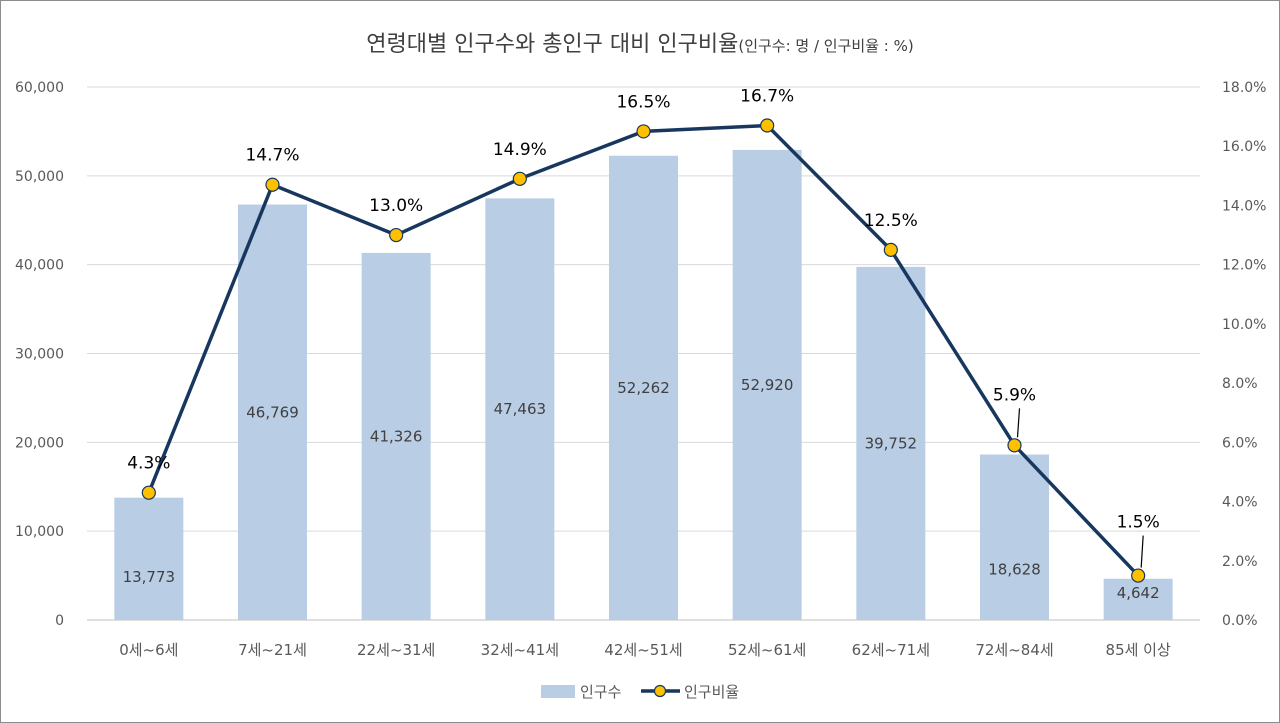  I want to click on category-label: 0세~6세, so click(148, 650).